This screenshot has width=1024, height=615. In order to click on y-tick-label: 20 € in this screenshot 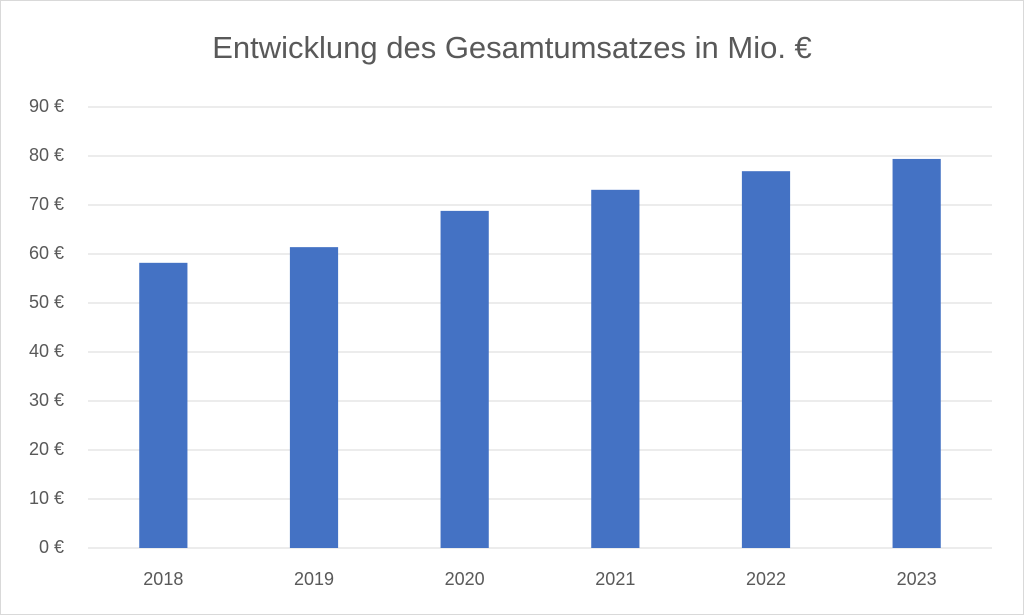, I will do `click(46, 449)`.